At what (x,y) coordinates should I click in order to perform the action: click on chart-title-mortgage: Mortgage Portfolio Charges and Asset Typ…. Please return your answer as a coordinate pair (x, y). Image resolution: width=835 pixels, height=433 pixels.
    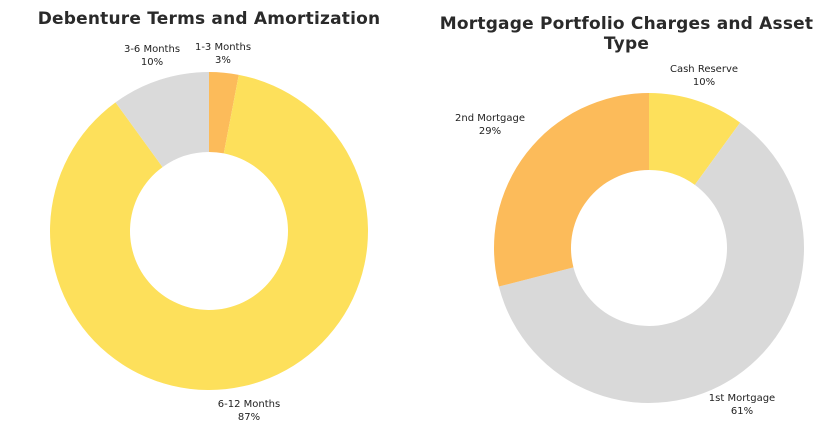
    Looking at the image, I should click on (626, 34).